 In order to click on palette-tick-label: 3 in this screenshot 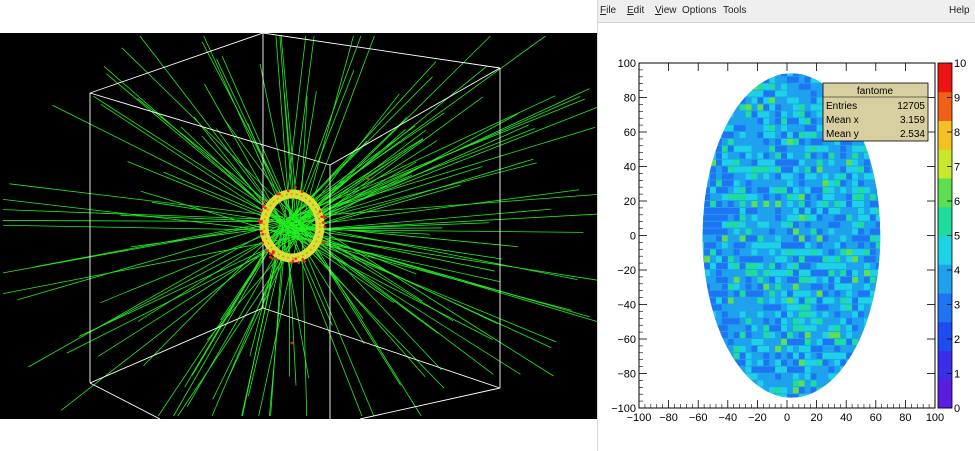, I will do `click(957, 306)`.